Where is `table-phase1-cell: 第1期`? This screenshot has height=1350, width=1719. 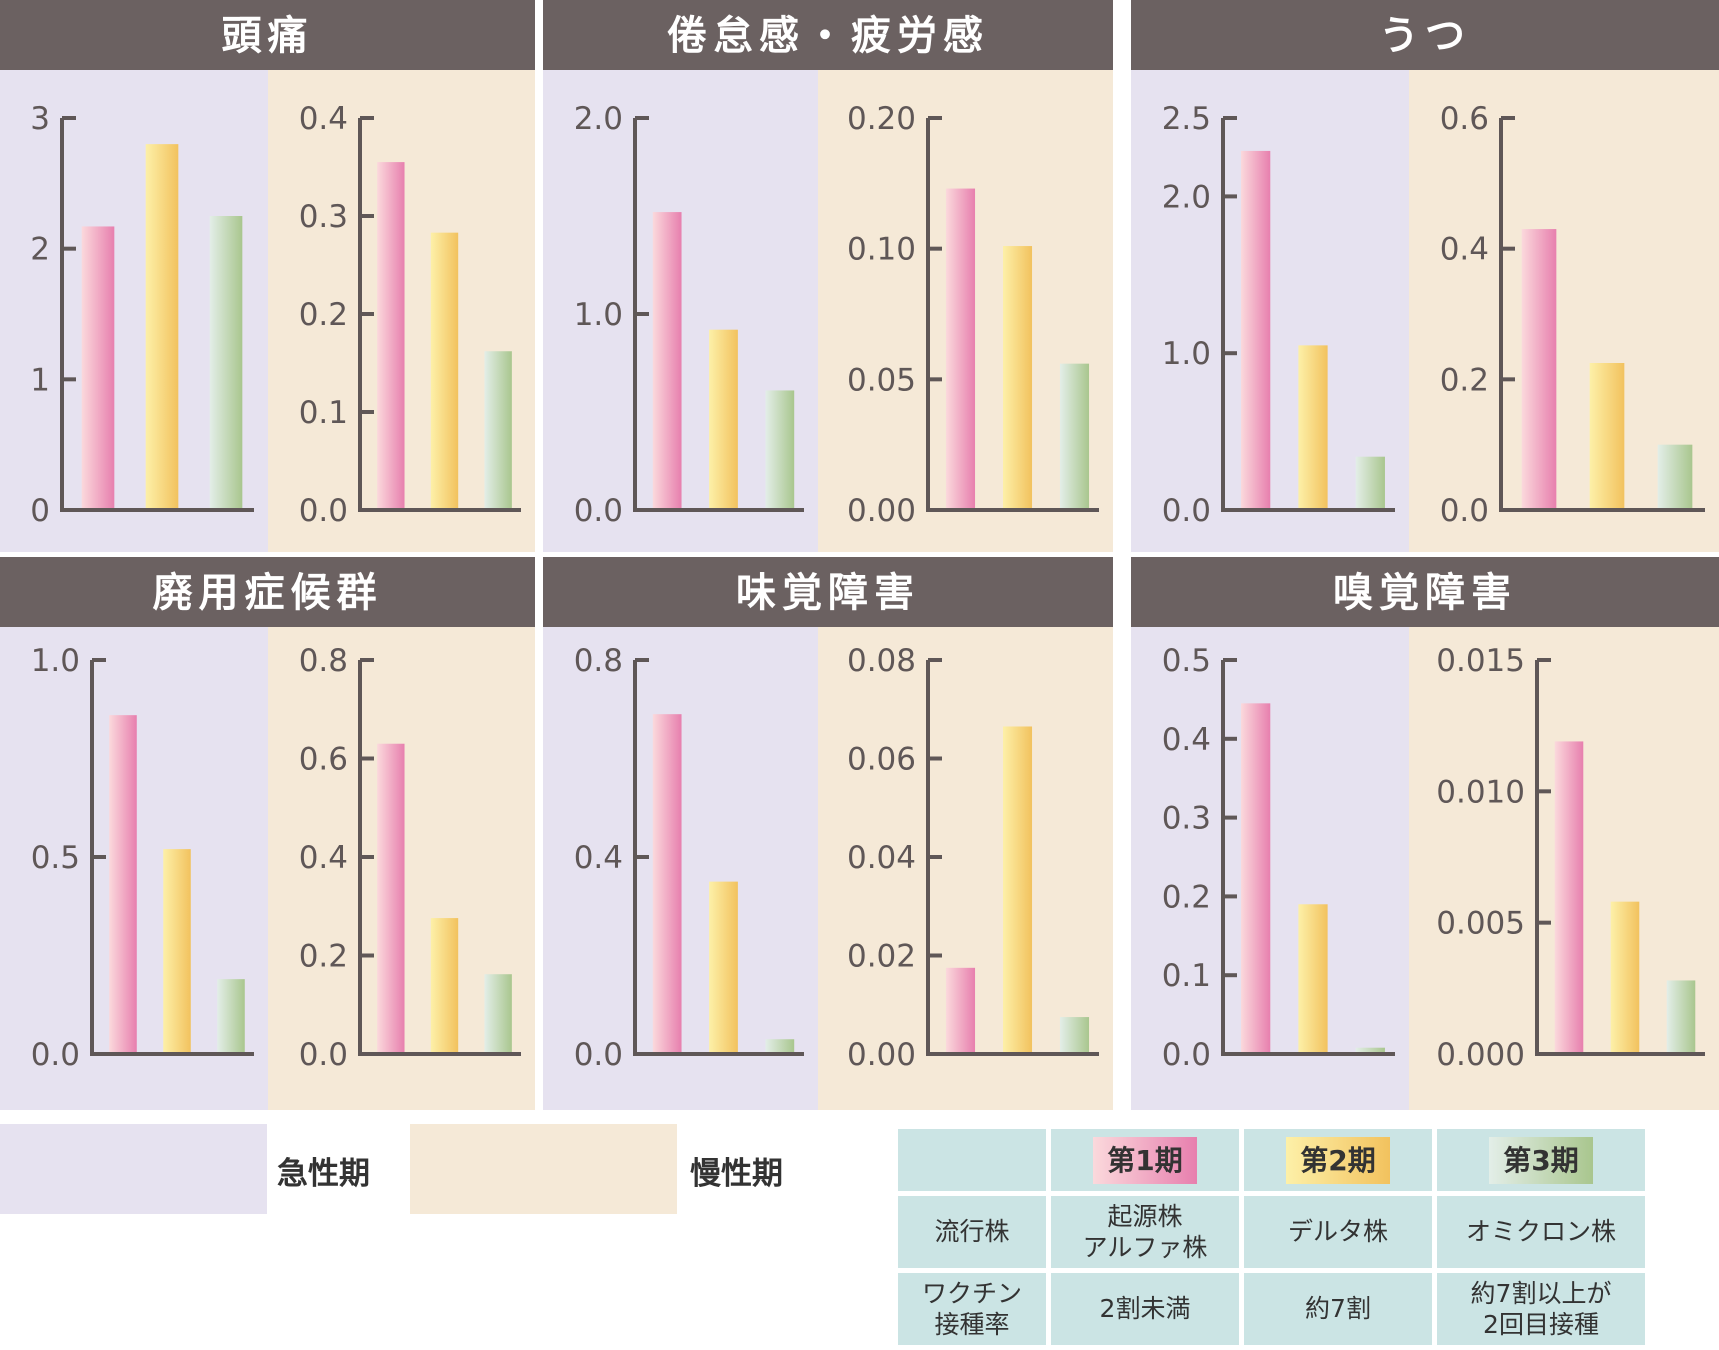
table-phase1-cell: 第1期 is located at coordinates (1145, 1160).